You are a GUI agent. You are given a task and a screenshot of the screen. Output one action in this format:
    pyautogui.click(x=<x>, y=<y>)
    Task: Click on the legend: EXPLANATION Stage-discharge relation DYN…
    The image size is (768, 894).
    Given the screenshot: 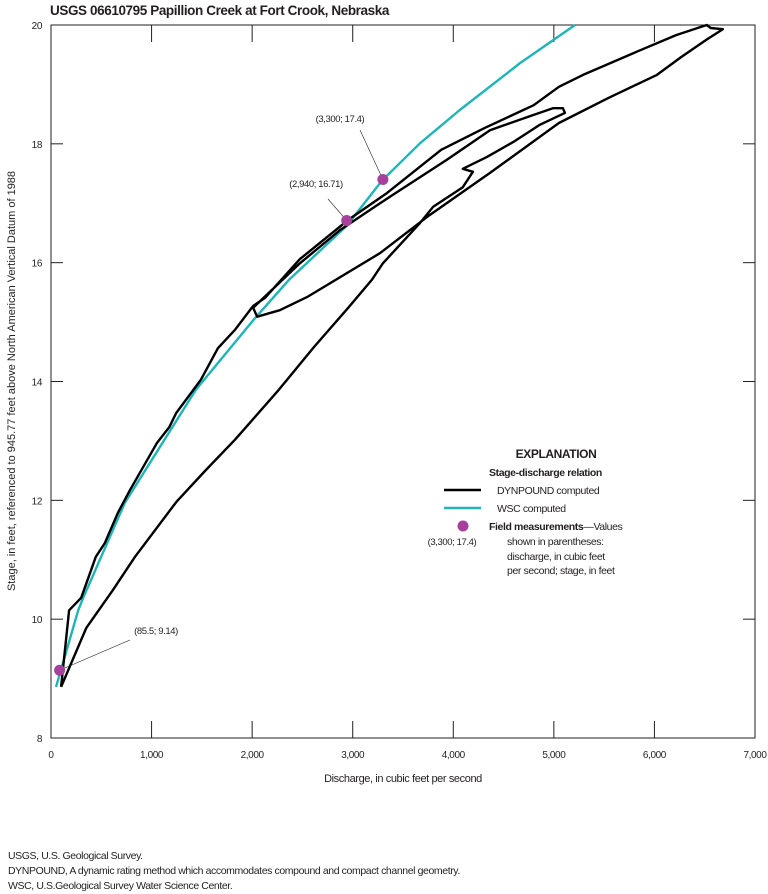 What is the action you would take?
    pyautogui.click(x=525, y=512)
    